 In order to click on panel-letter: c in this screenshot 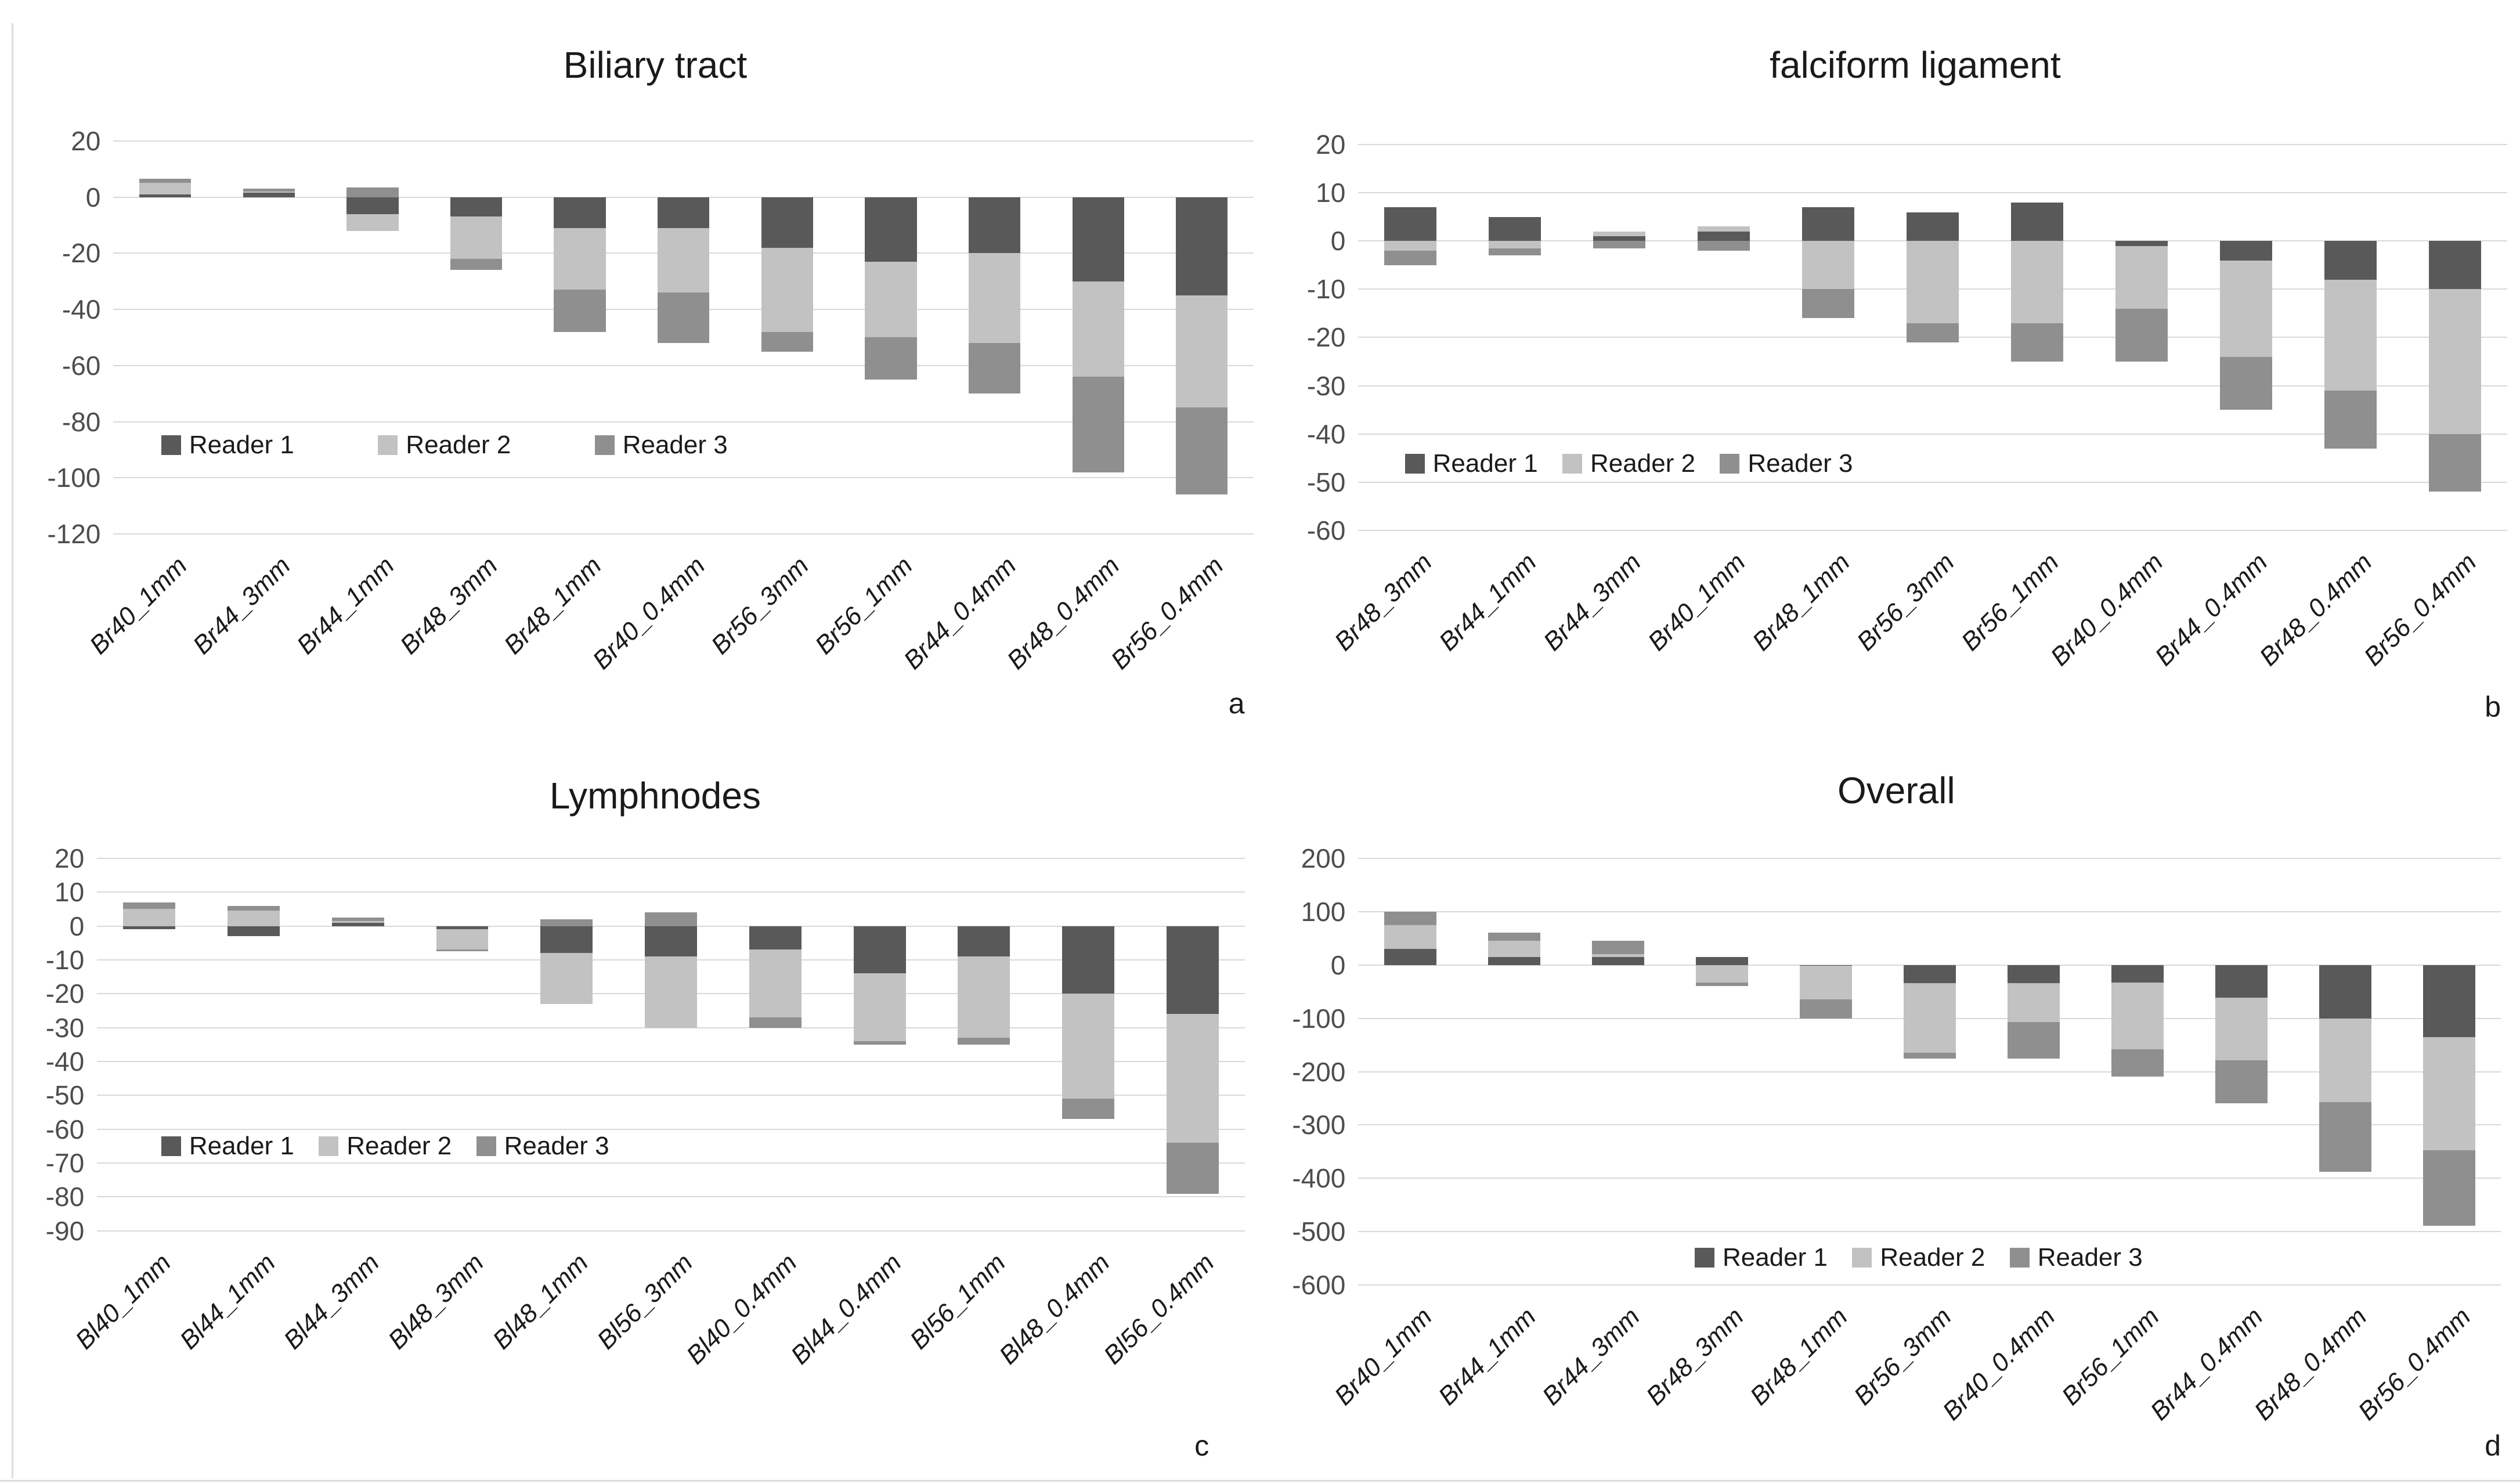, I will do `click(1202, 1445)`.